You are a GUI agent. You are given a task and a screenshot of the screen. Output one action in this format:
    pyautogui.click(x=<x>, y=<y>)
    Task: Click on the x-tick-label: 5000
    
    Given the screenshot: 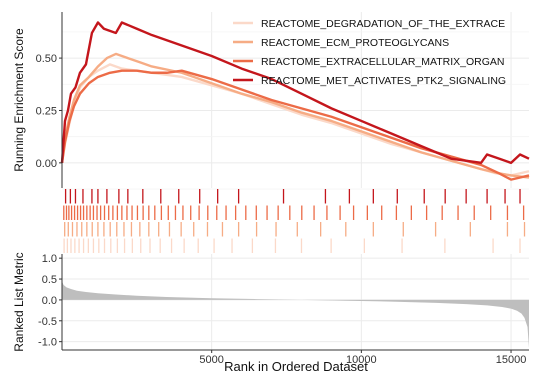 What is the action you would take?
    pyautogui.click(x=211, y=360)
    